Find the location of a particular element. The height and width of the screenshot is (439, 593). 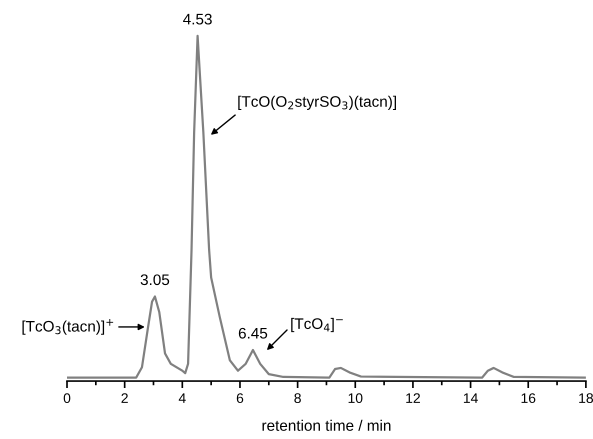

x-tick-label: 0 is located at coordinates (67, 398).